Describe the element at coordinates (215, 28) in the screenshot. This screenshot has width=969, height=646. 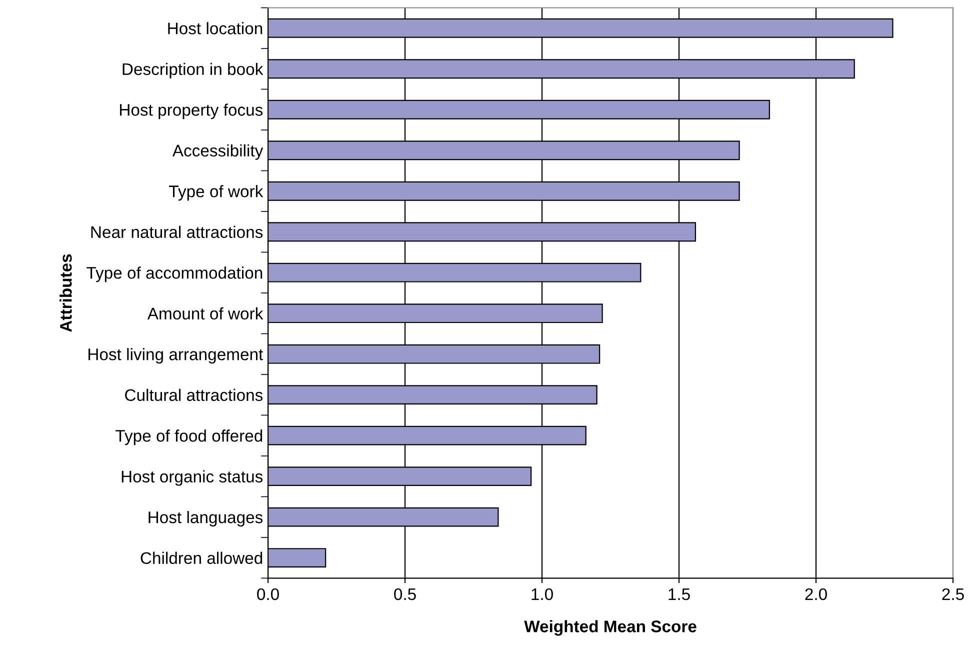
I see `y-tick-label: Host location` at that location.